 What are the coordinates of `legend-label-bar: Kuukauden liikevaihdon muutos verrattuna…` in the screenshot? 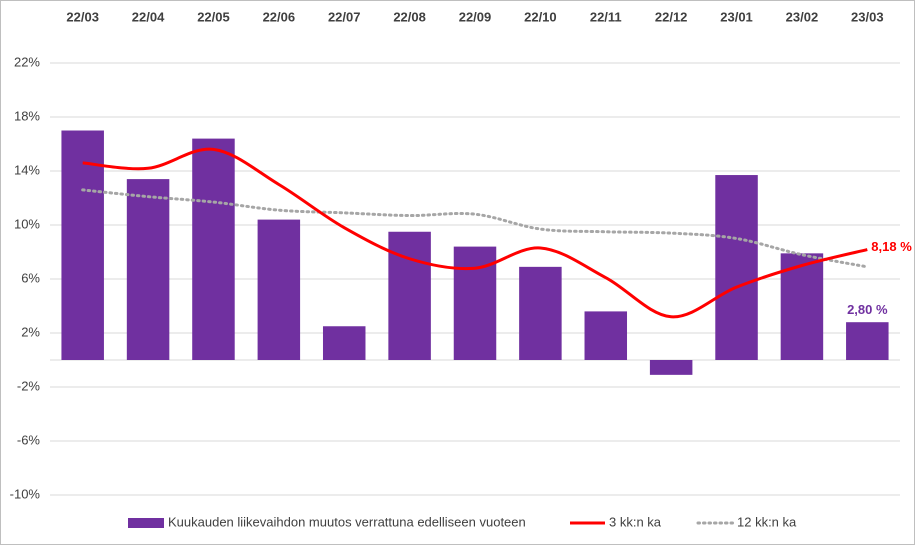 It's located at (347, 521).